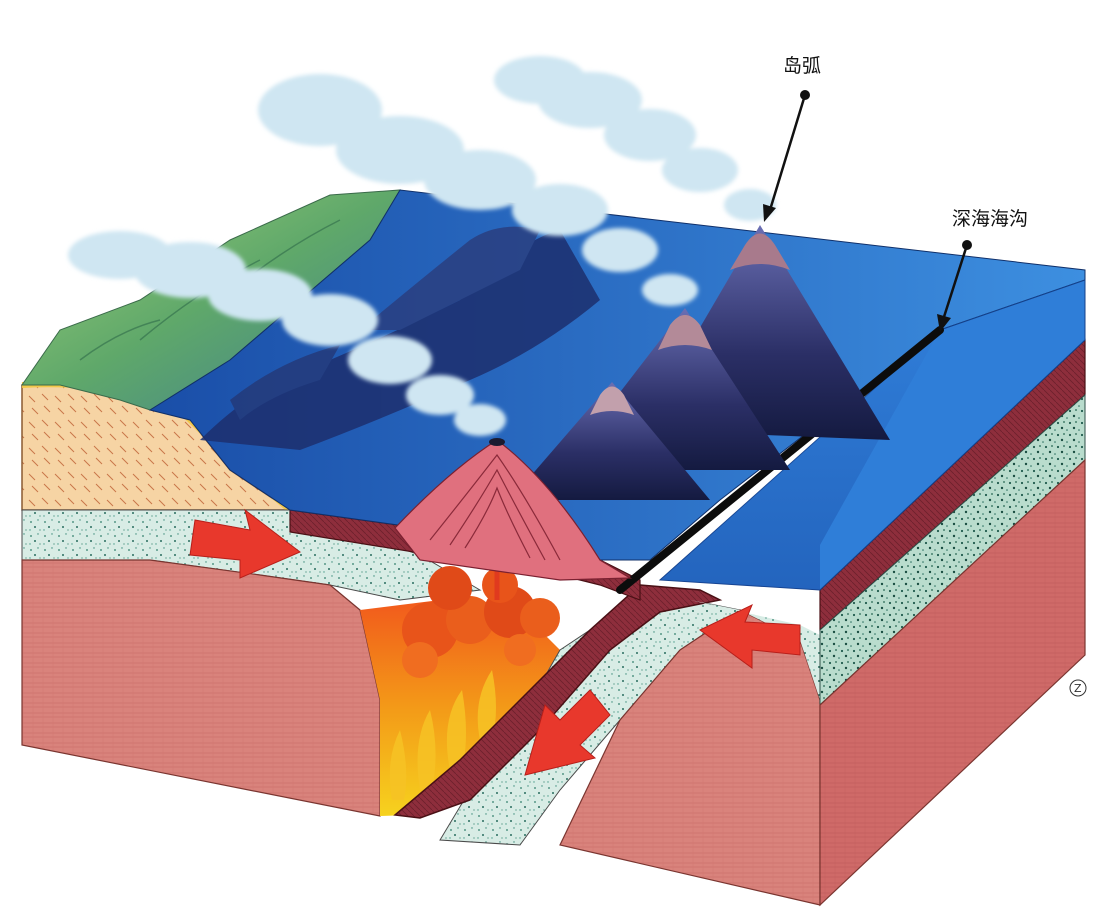 This screenshot has height=916, width=1102. What do you see at coordinates (245, 543) in the screenshot?
I see `arrow-right-icon` at bounding box center [245, 543].